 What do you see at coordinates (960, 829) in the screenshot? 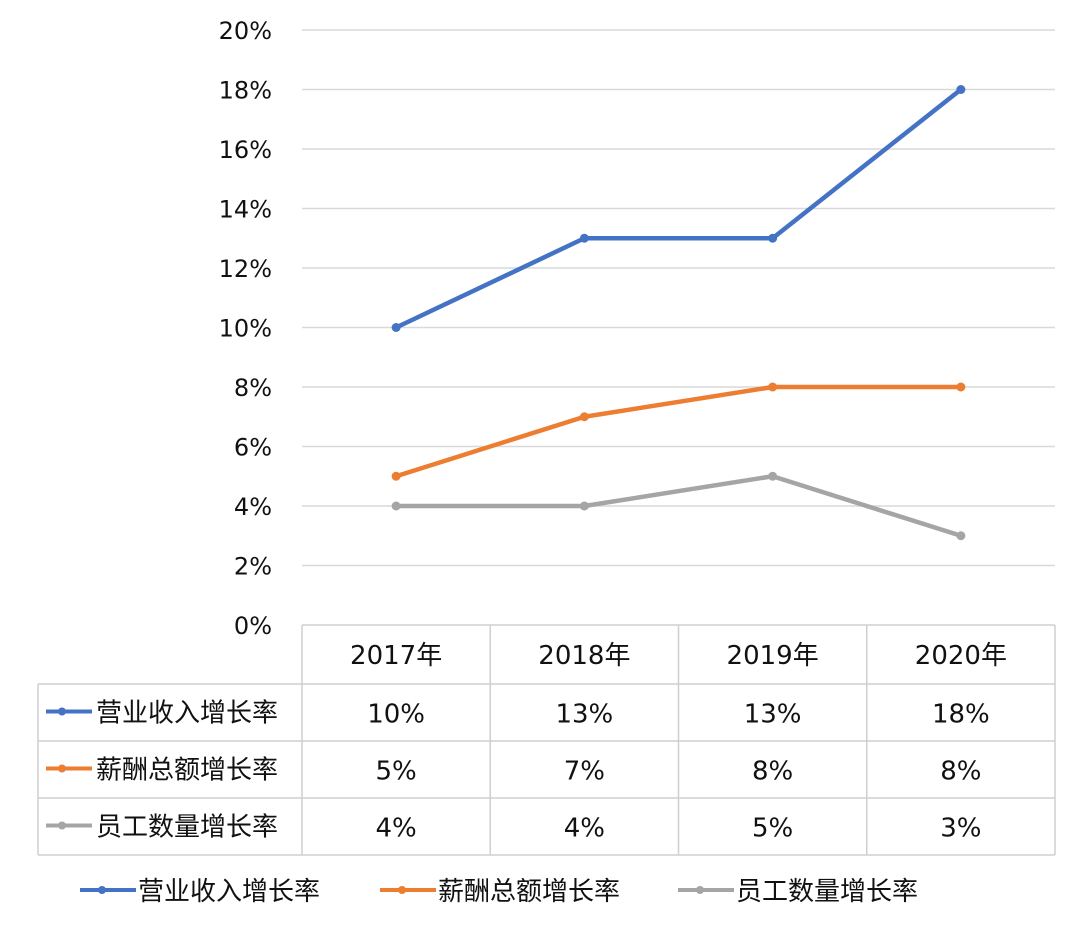
I see `table-value: 3%` at bounding box center [960, 829].